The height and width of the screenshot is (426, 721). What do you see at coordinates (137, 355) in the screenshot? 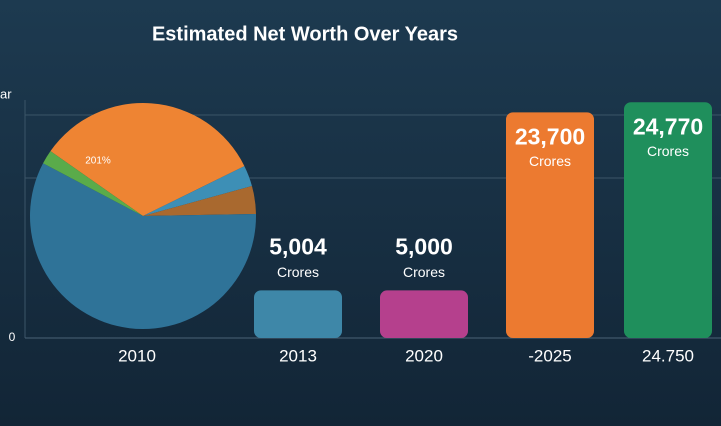
I see `x-tick-label: 2010` at bounding box center [137, 355].